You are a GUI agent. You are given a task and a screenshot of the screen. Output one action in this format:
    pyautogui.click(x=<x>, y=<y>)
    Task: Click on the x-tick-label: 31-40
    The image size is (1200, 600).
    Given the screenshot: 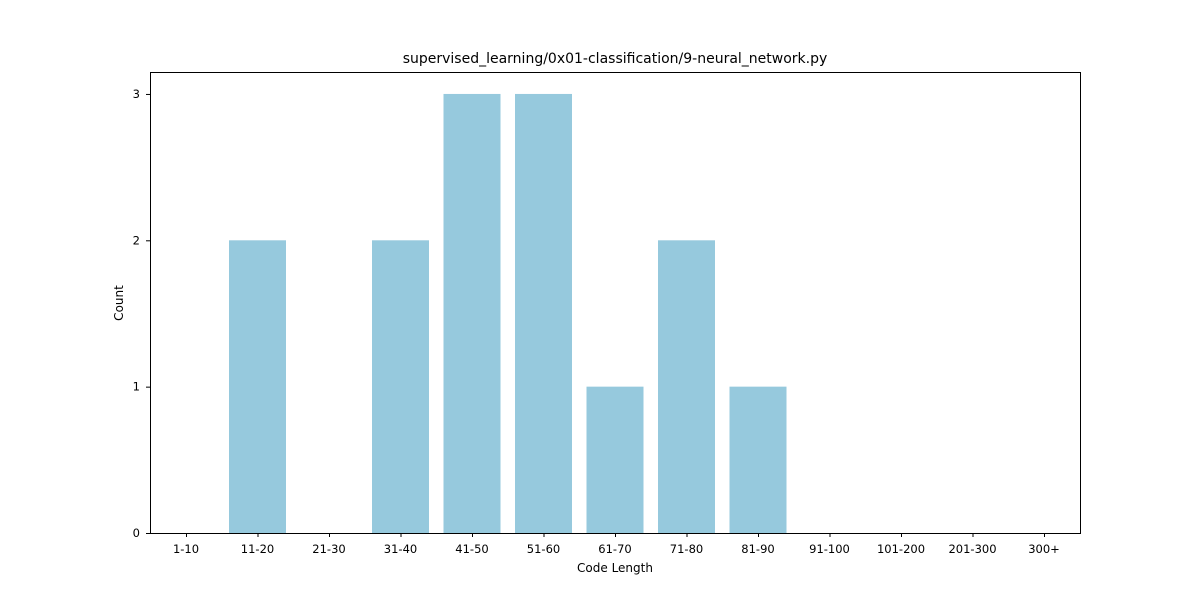 What is the action you would take?
    pyautogui.click(x=400, y=549)
    